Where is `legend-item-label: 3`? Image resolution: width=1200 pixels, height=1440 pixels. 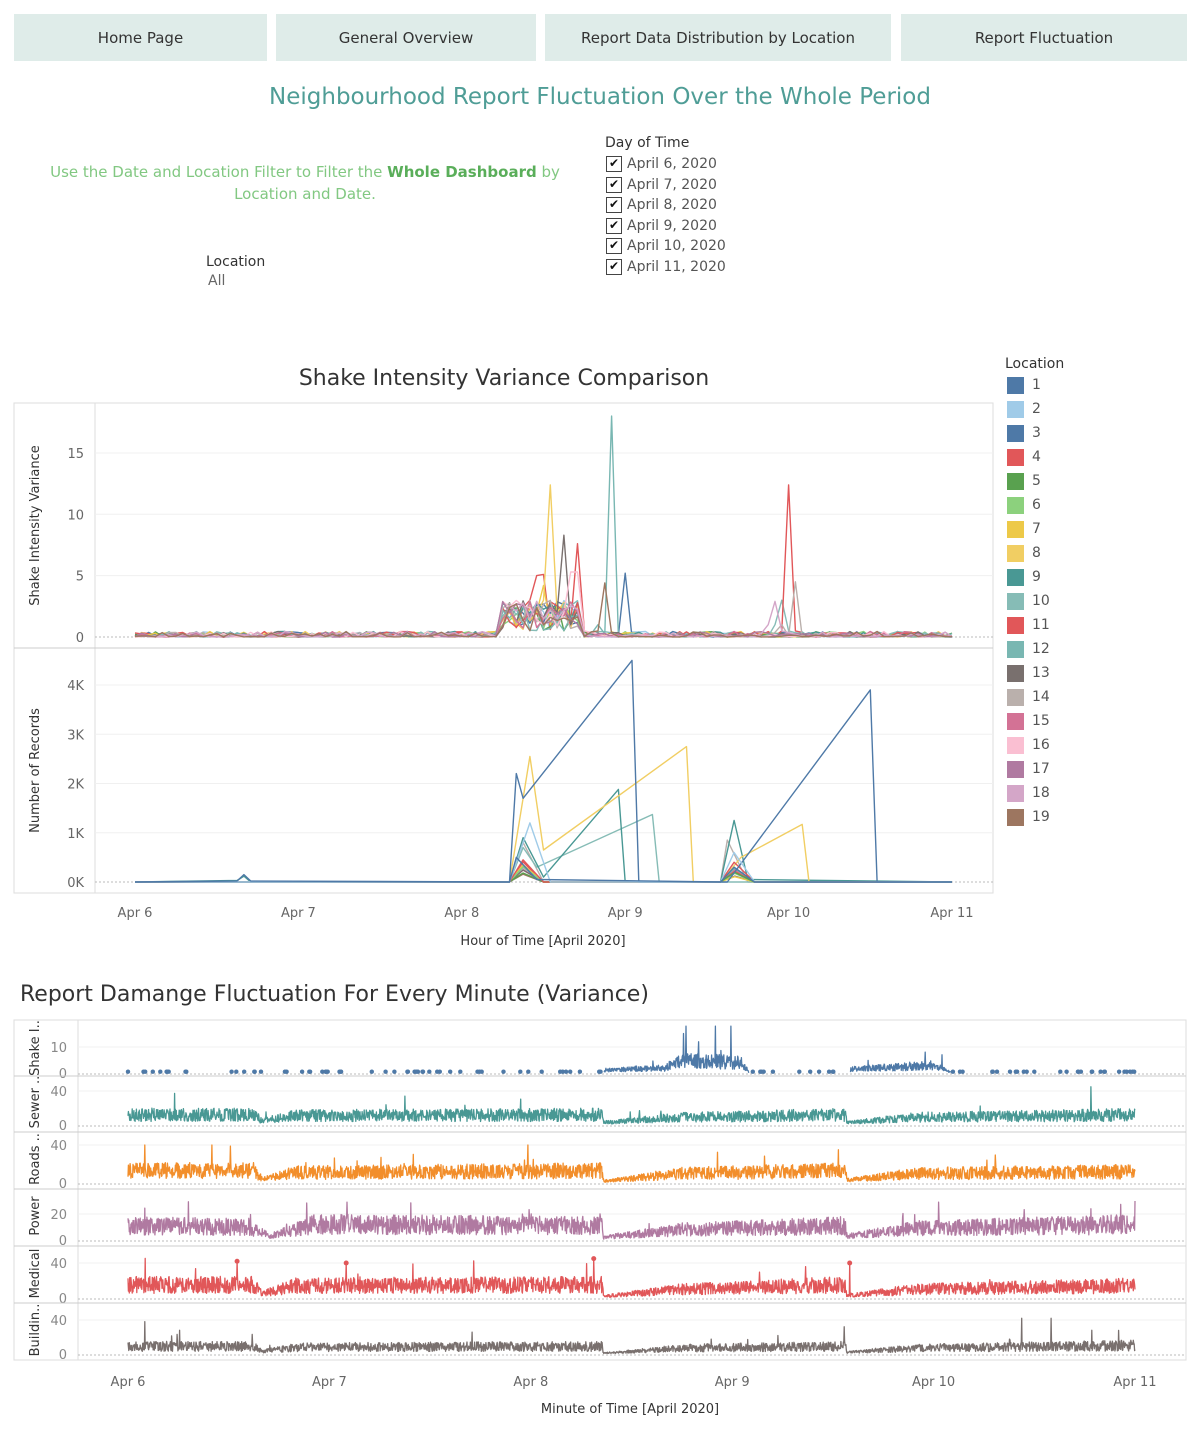 legend-item-label: 3 is located at coordinates (1036, 433).